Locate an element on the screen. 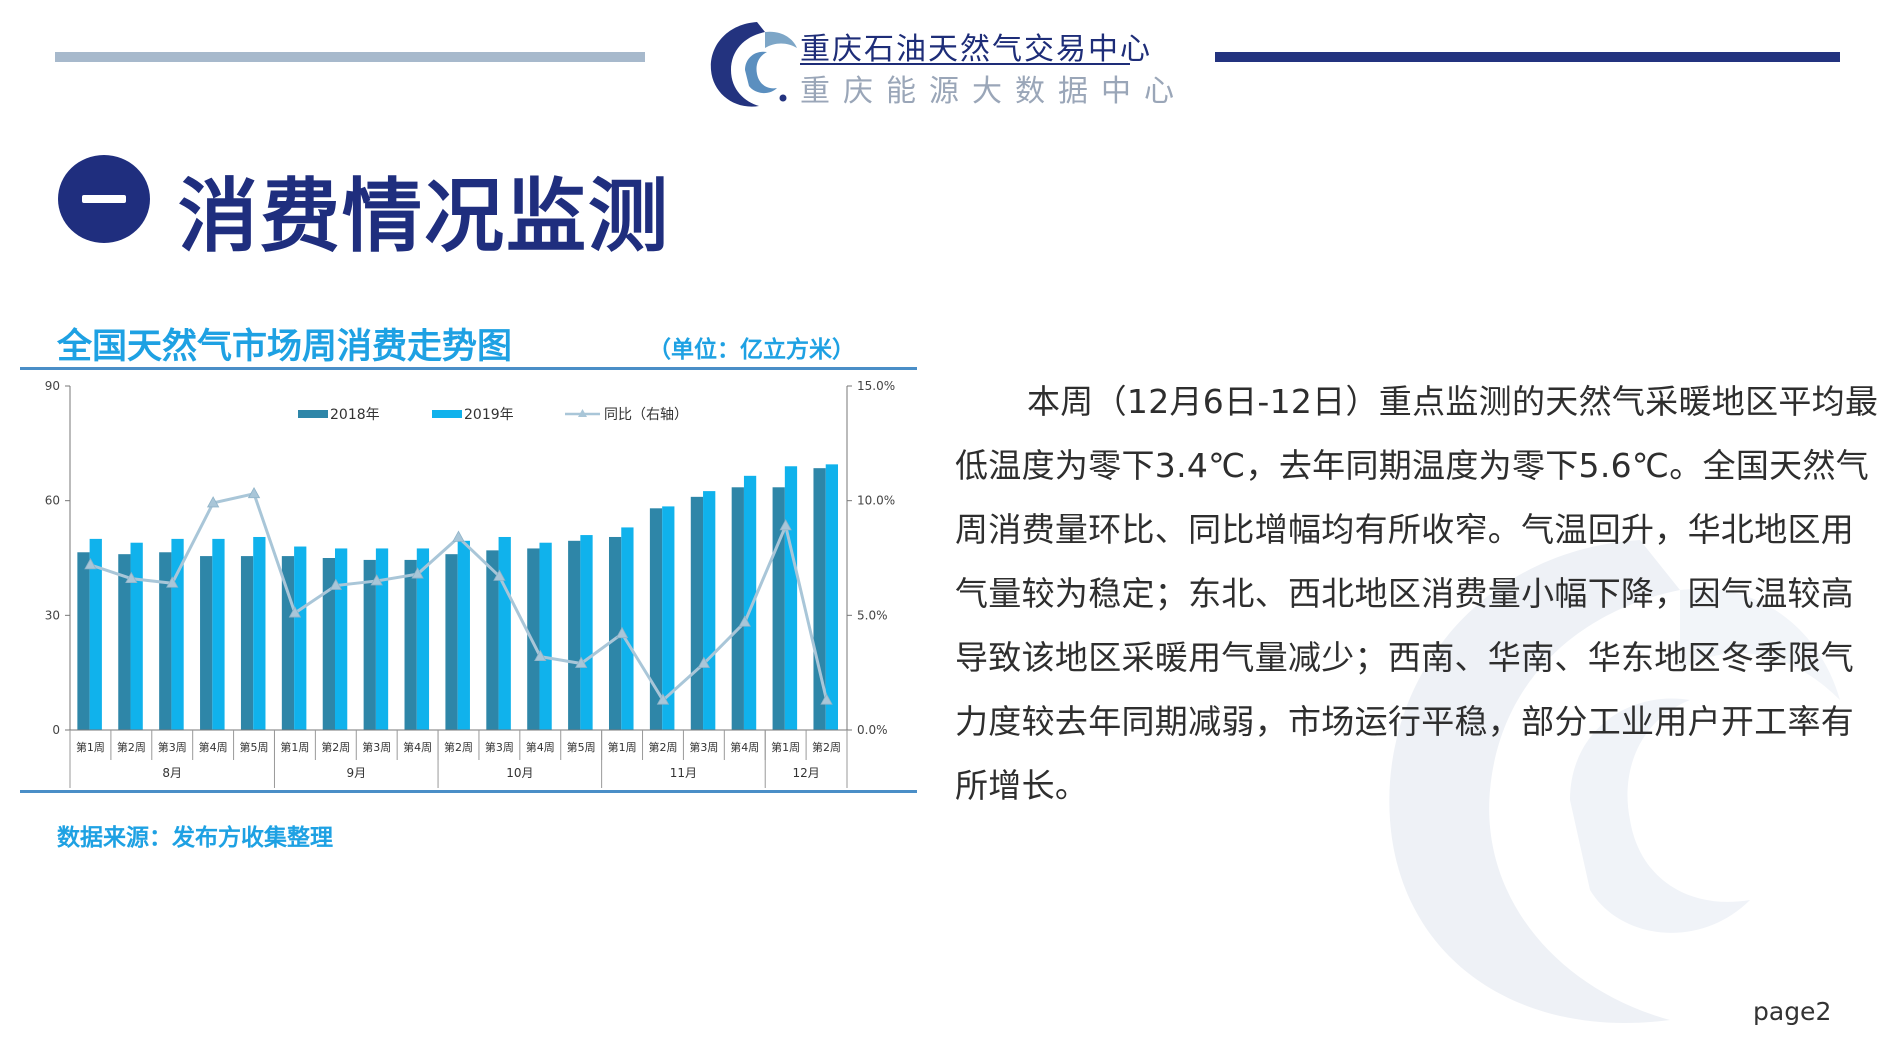 The image size is (1887, 1061). page-number: page2 is located at coordinates (1792, 1011).